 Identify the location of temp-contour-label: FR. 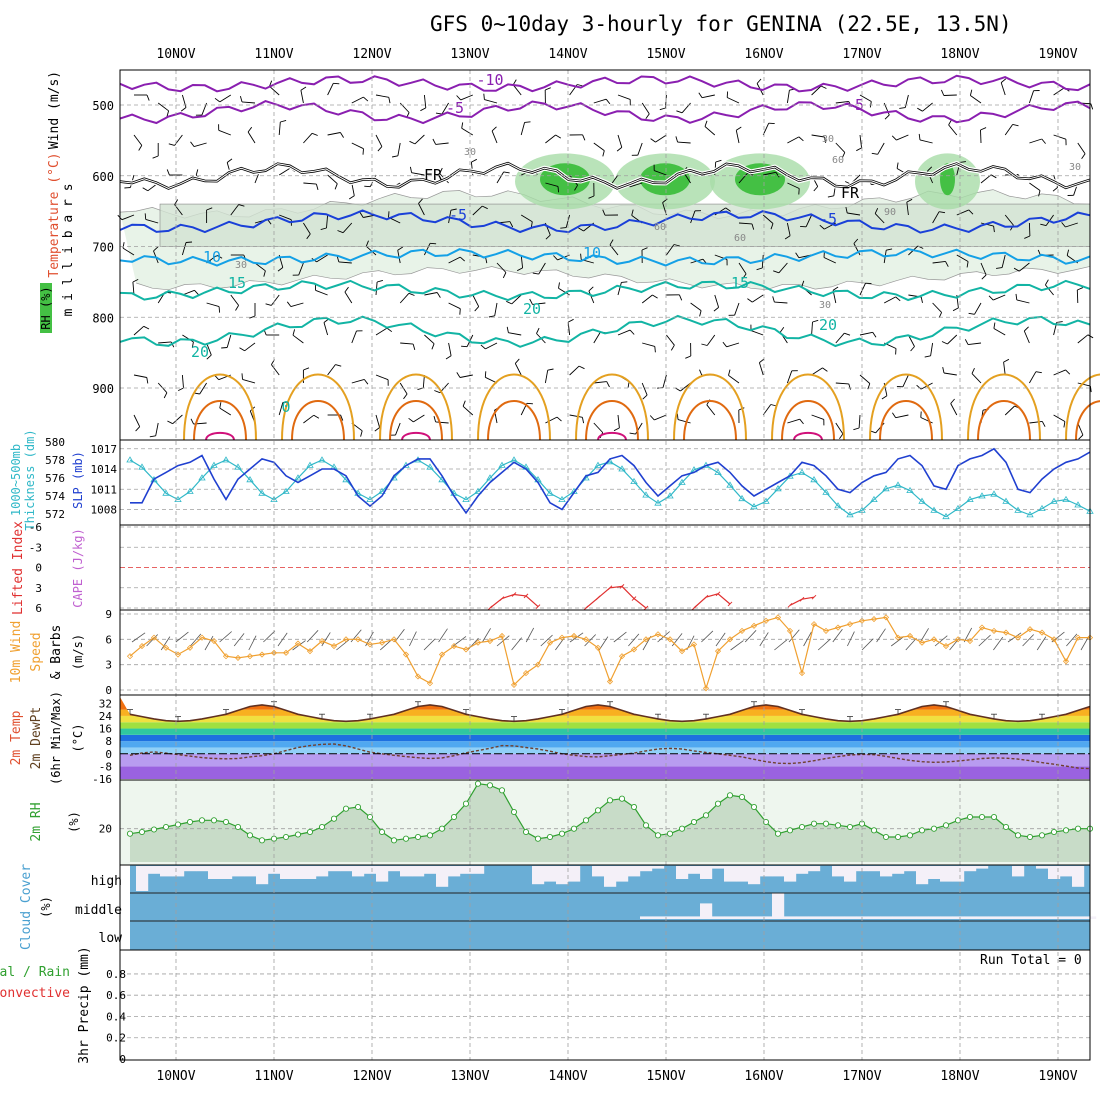
(433, 175).